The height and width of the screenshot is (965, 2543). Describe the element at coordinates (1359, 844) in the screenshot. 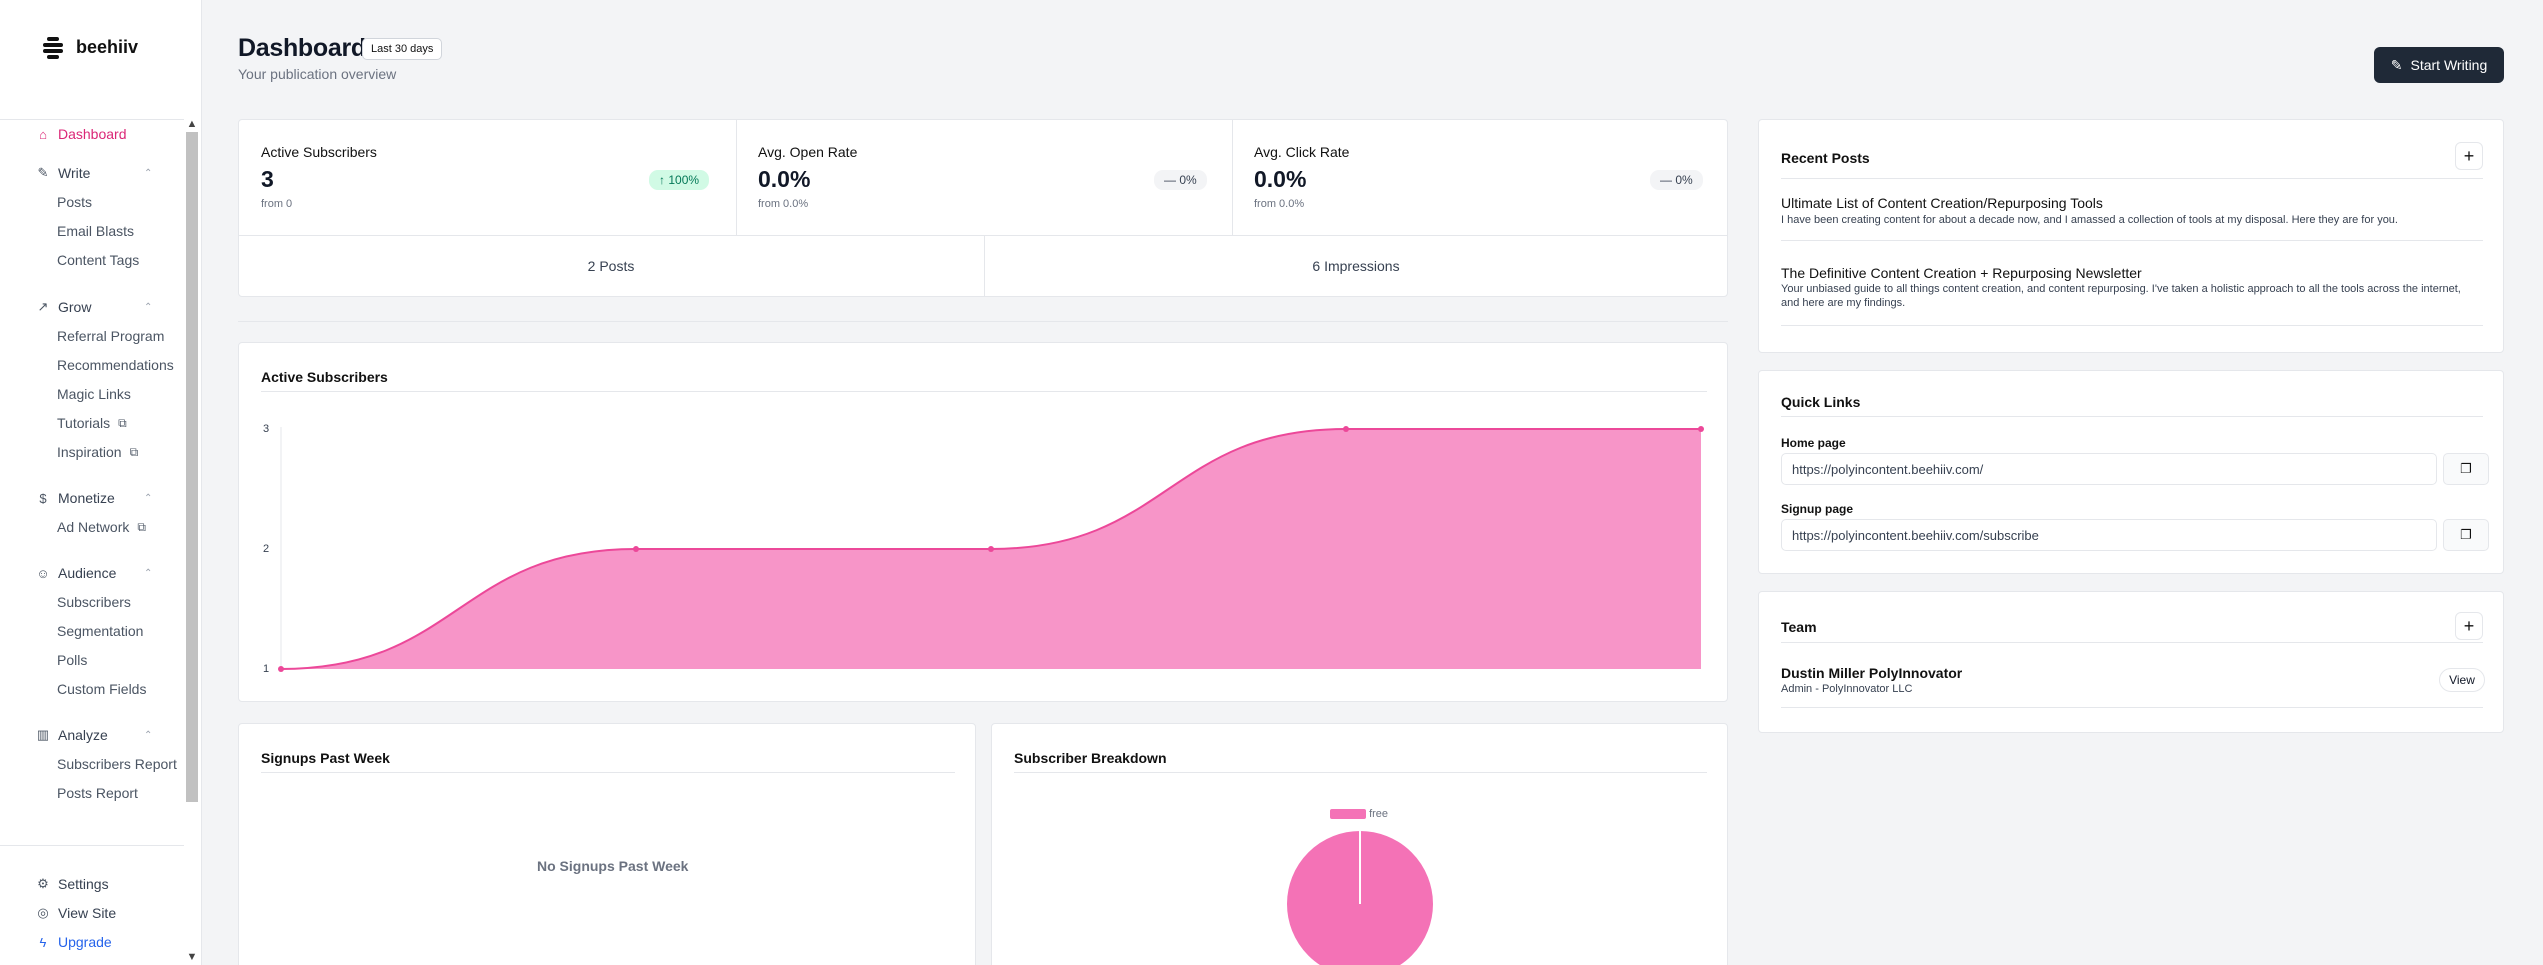

I see `subscriber-breakdown-card: Subscriber Breakdown free` at that location.